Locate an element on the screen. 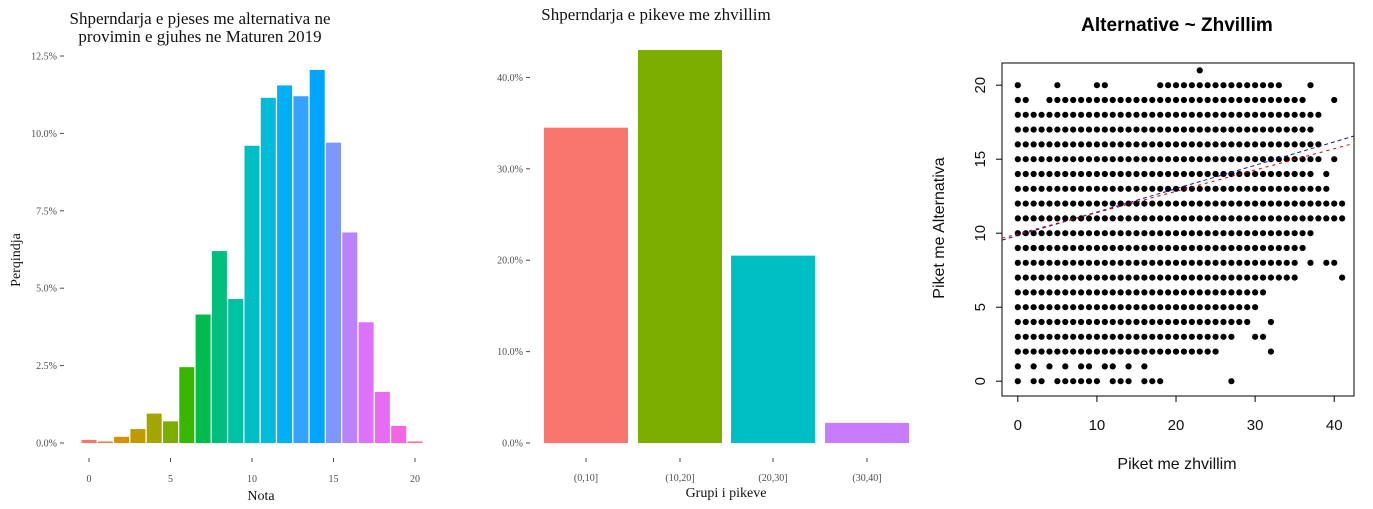  chart1-y-tick-label: 7.5% is located at coordinates (46, 211).